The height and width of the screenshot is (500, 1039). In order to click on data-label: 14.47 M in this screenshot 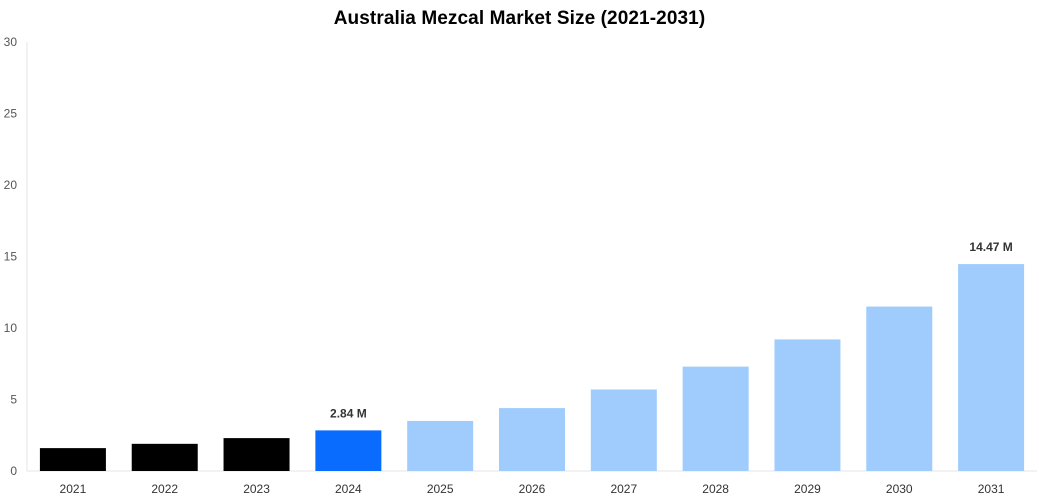, I will do `click(990, 247)`.